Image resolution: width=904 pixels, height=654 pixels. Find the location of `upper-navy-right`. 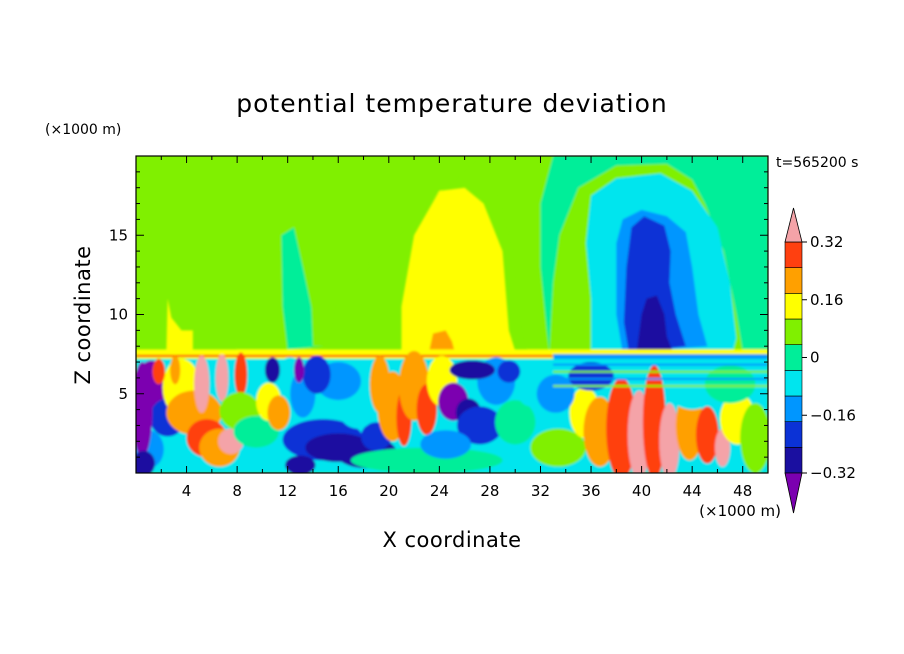

upper-navy-right is located at coordinates (655, 324).